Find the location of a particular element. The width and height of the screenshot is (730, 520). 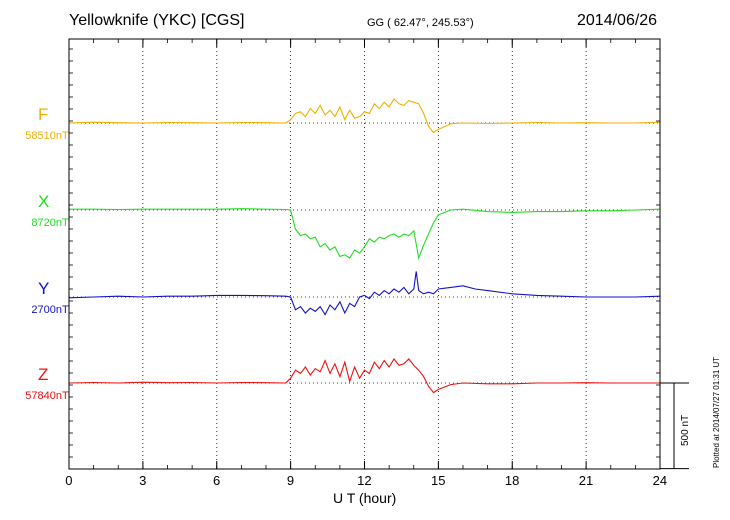

channel-label-z: Z is located at coordinates (43, 374).